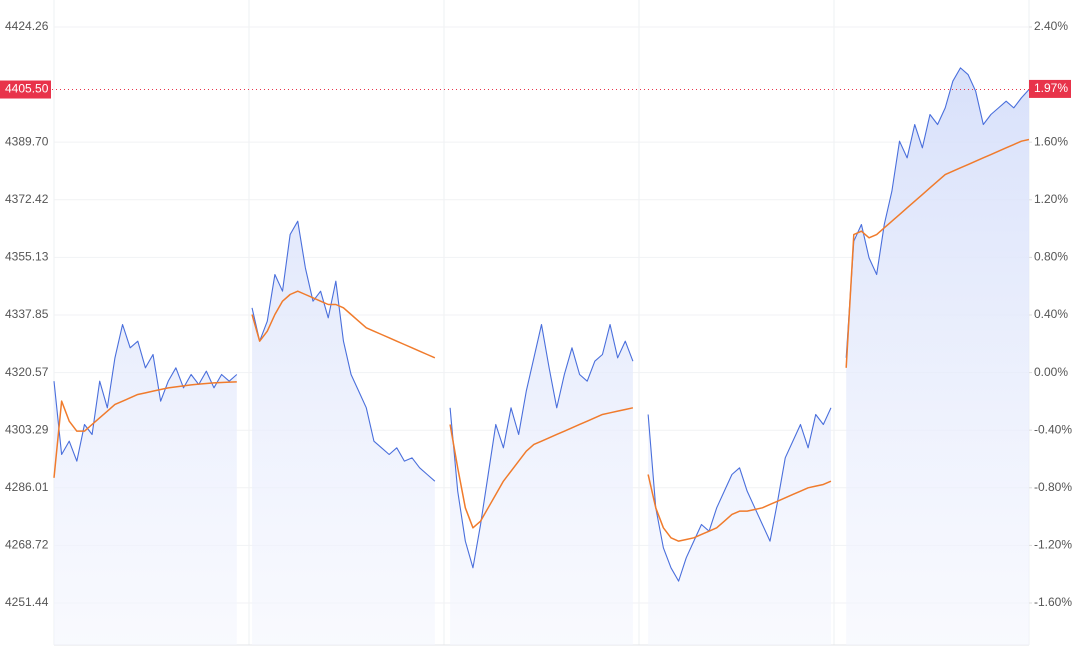 The image size is (1082, 649). What do you see at coordinates (1053, 429) in the screenshot?
I see `y2-tick-label: -0.40%` at bounding box center [1053, 429].